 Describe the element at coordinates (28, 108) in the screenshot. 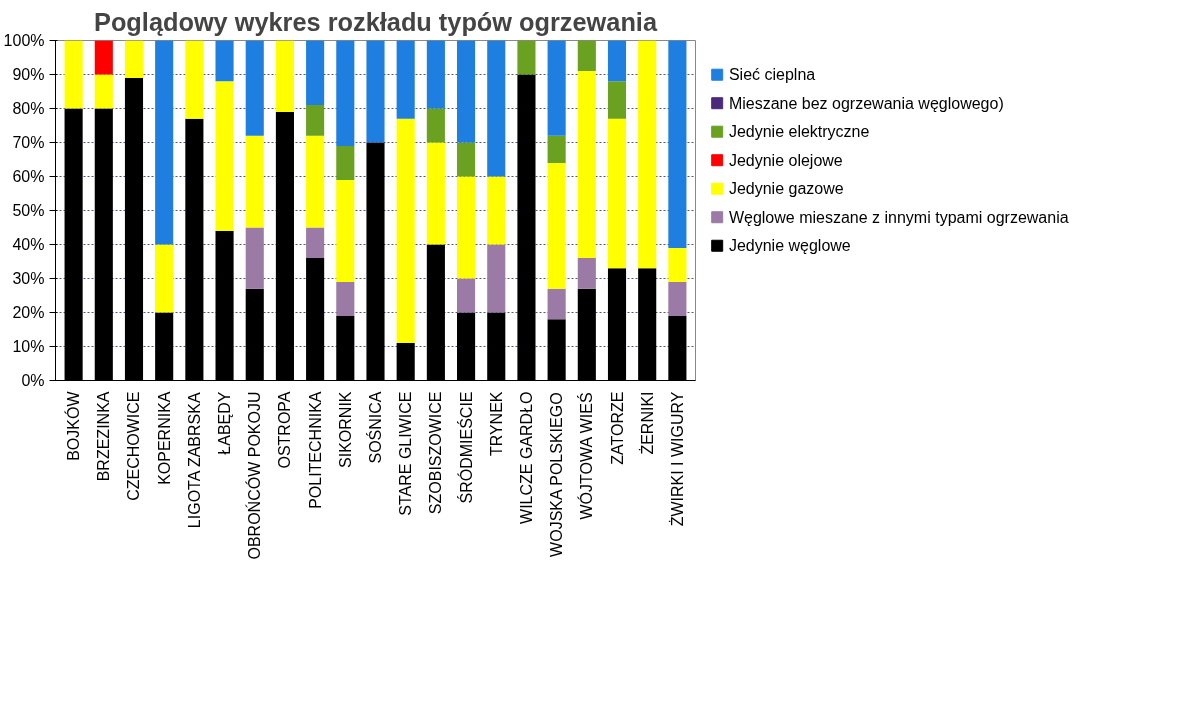

I see `y-tick-label: 80%` at that location.